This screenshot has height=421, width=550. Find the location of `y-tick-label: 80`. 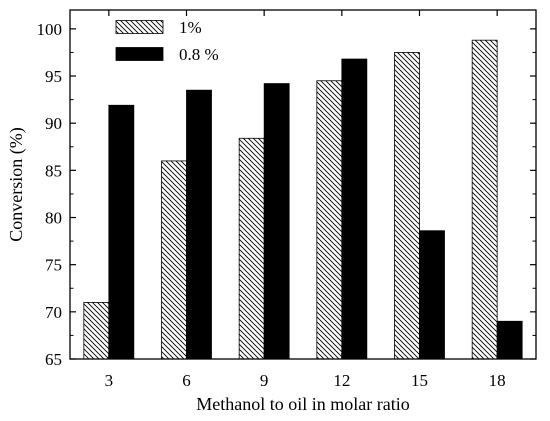

y-tick-label: 80 is located at coordinates (53, 218).